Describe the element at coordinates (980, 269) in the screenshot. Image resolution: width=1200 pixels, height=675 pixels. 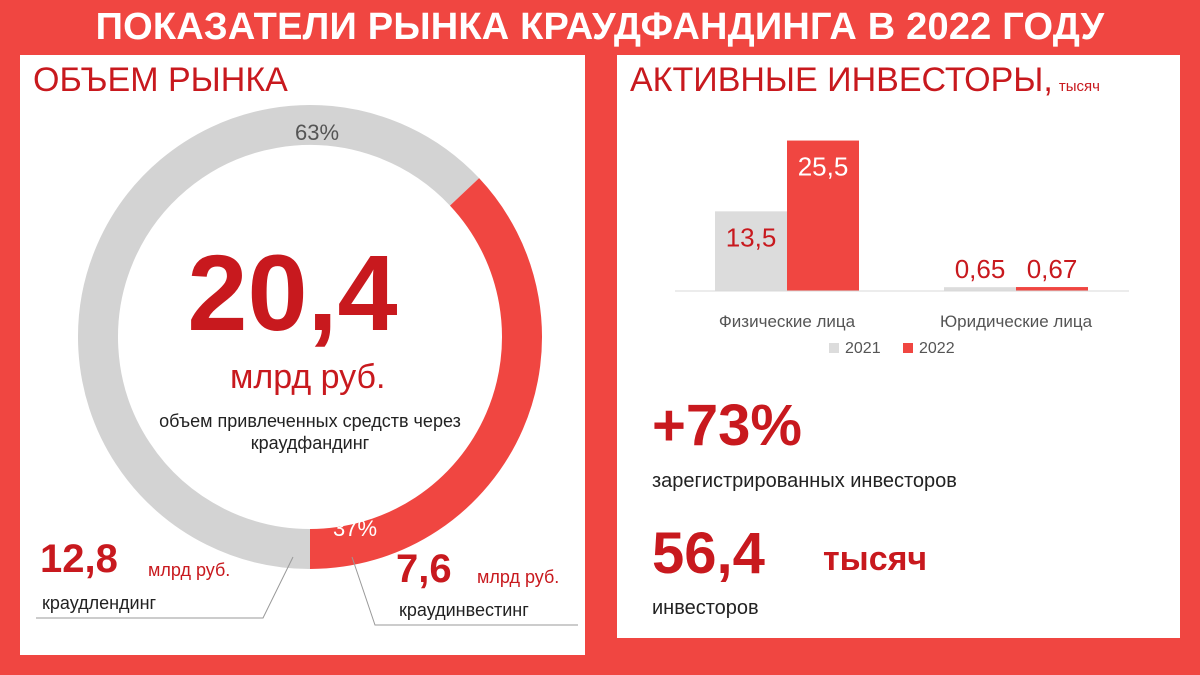
I see `bar-label-2021-1: 0,65` at that location.